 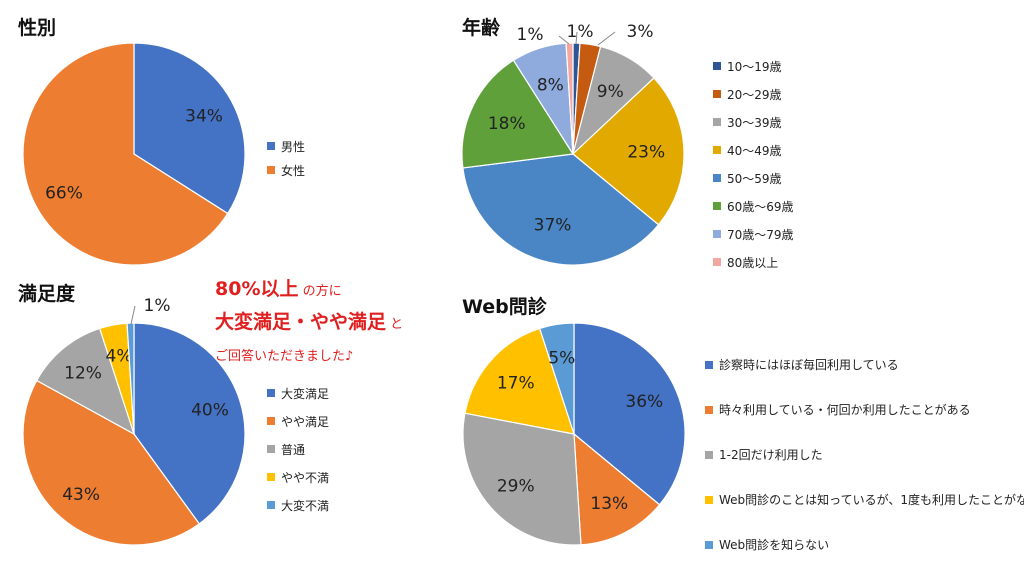 What do you see at coordinates (204, 116) in the screenshot?
I see `gender-data-label-0: 34%` at bounding box center [204, 116].